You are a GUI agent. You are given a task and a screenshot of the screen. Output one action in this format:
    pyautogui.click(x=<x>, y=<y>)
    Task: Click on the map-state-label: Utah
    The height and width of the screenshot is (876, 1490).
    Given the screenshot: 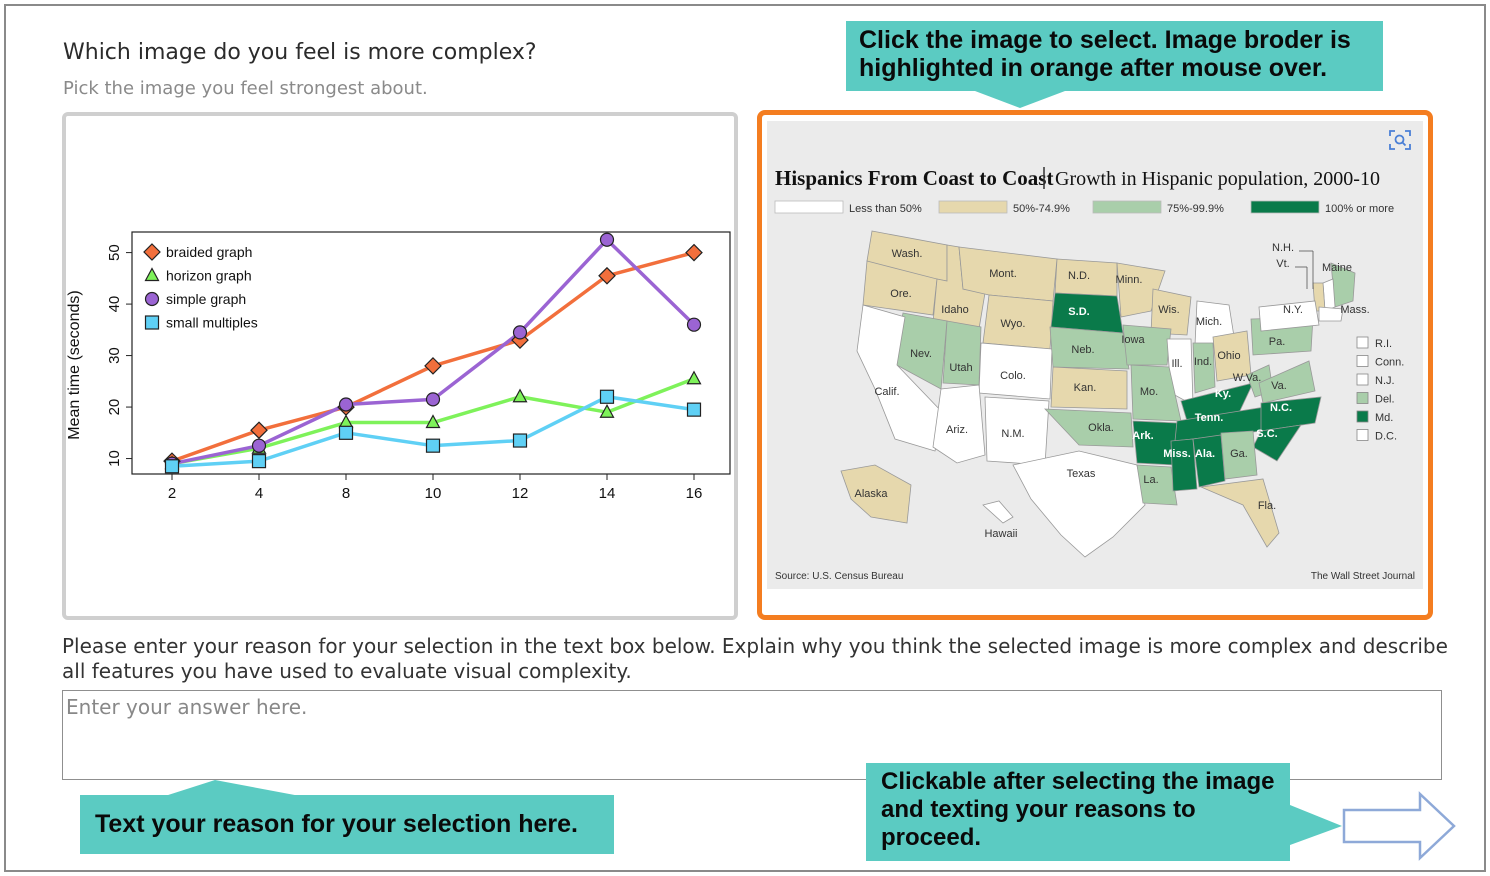 What is the action you would take?
    pyautogui.click(x=960, y=368)
    